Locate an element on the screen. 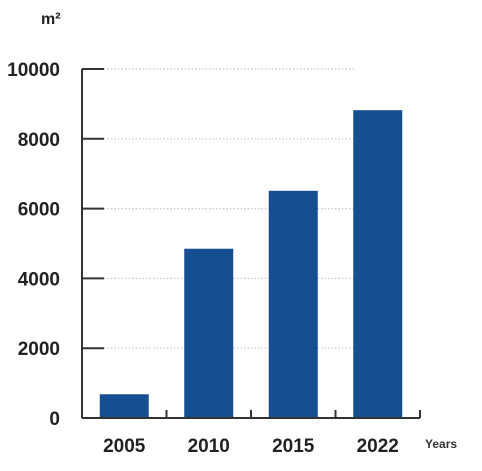  x-tick-label: 2010 is located at coordinates (209, 446).